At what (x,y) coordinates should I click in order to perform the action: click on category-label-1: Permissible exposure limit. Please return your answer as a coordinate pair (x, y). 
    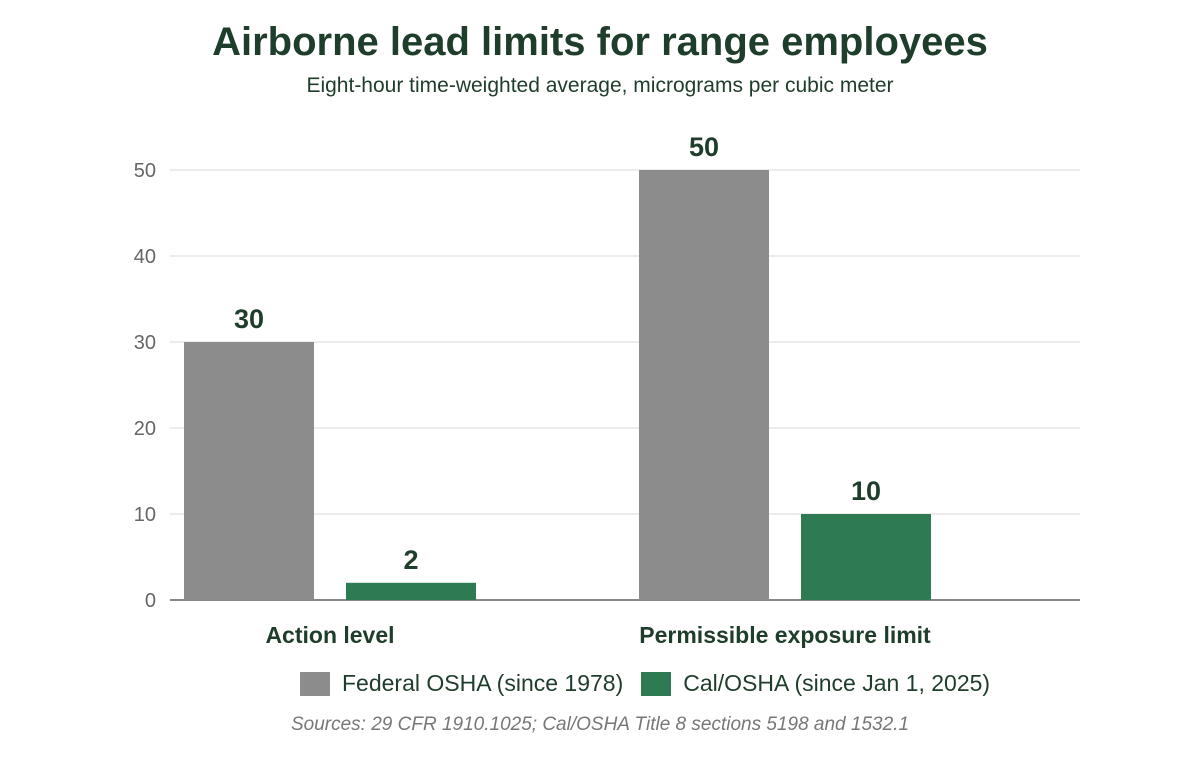
    Looking at the image, I should click on (785, 635).